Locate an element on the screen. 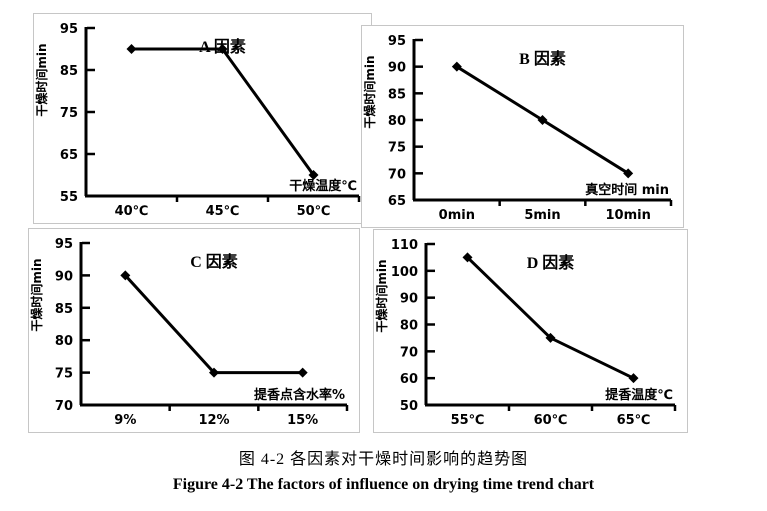 The image size is (767, 511). y-tick-label: 50 is located at coordinates (409, 406).